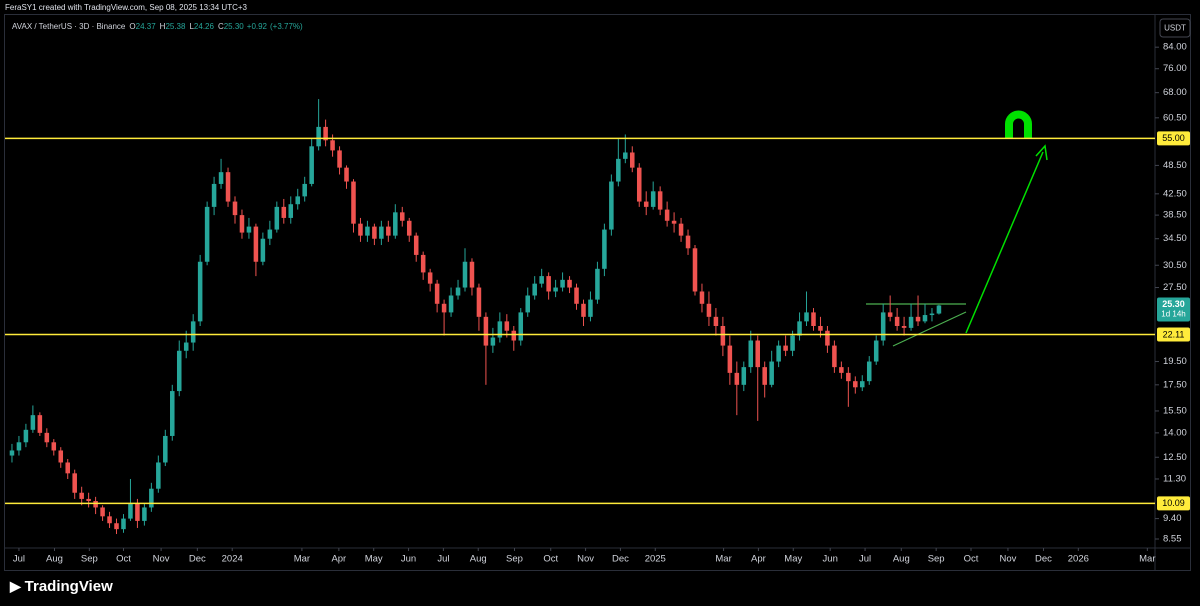  What do you see at coordinates (69, 586) in the screenshot?
I see `brand: TradingView` at bounding box center [69, 586].